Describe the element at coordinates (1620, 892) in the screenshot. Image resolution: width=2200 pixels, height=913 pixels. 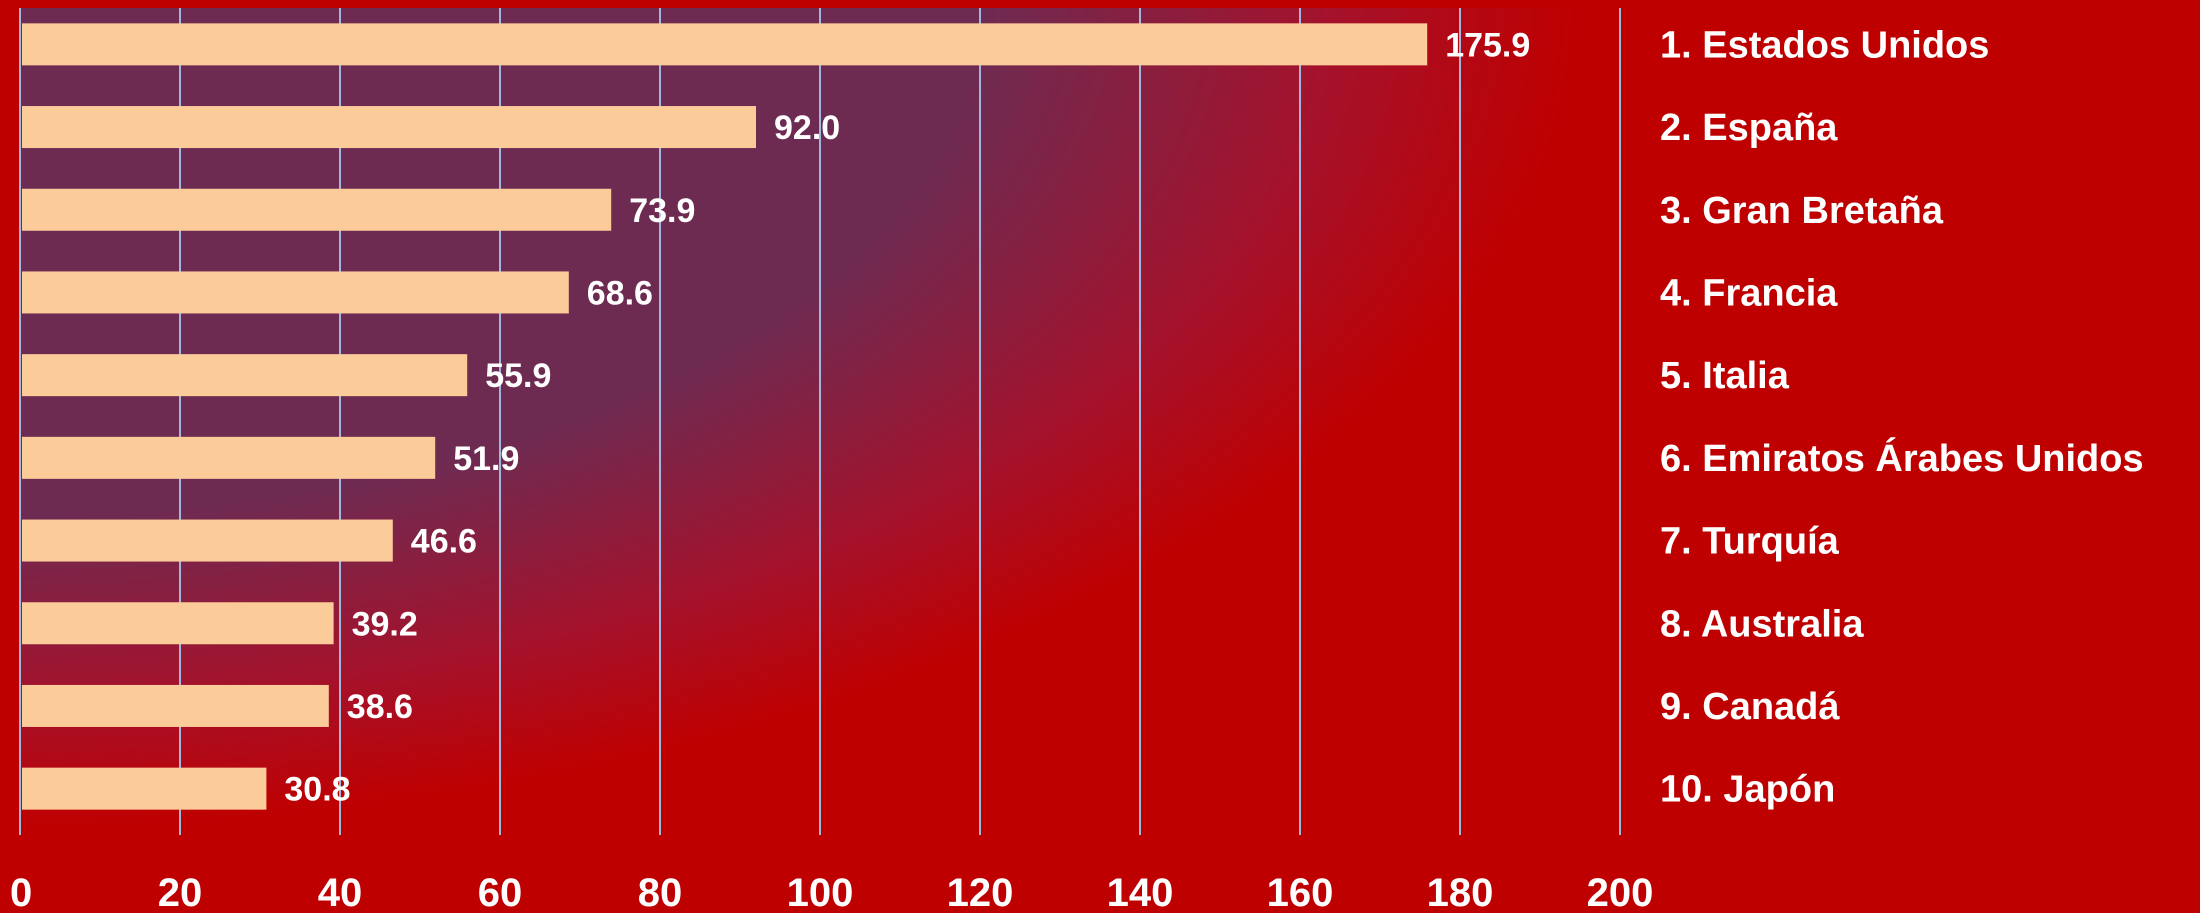
I see `x-tick-label: 200` at that location.